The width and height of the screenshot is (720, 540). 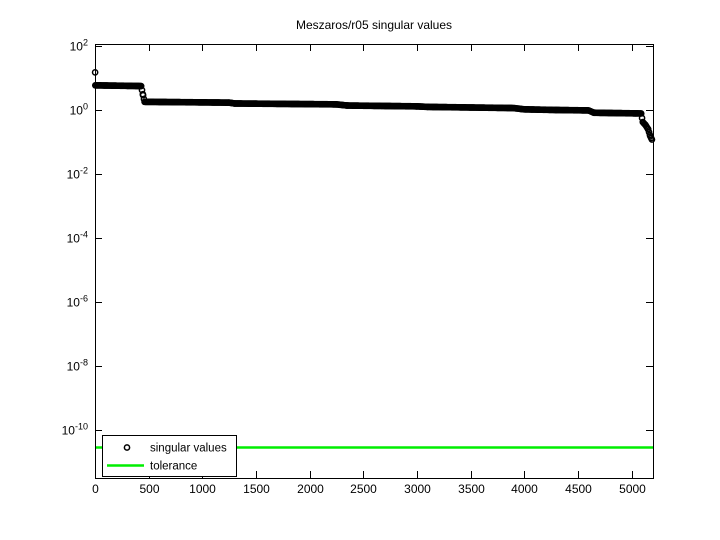 I want to click on legend-box, so click(x=169, y=456).